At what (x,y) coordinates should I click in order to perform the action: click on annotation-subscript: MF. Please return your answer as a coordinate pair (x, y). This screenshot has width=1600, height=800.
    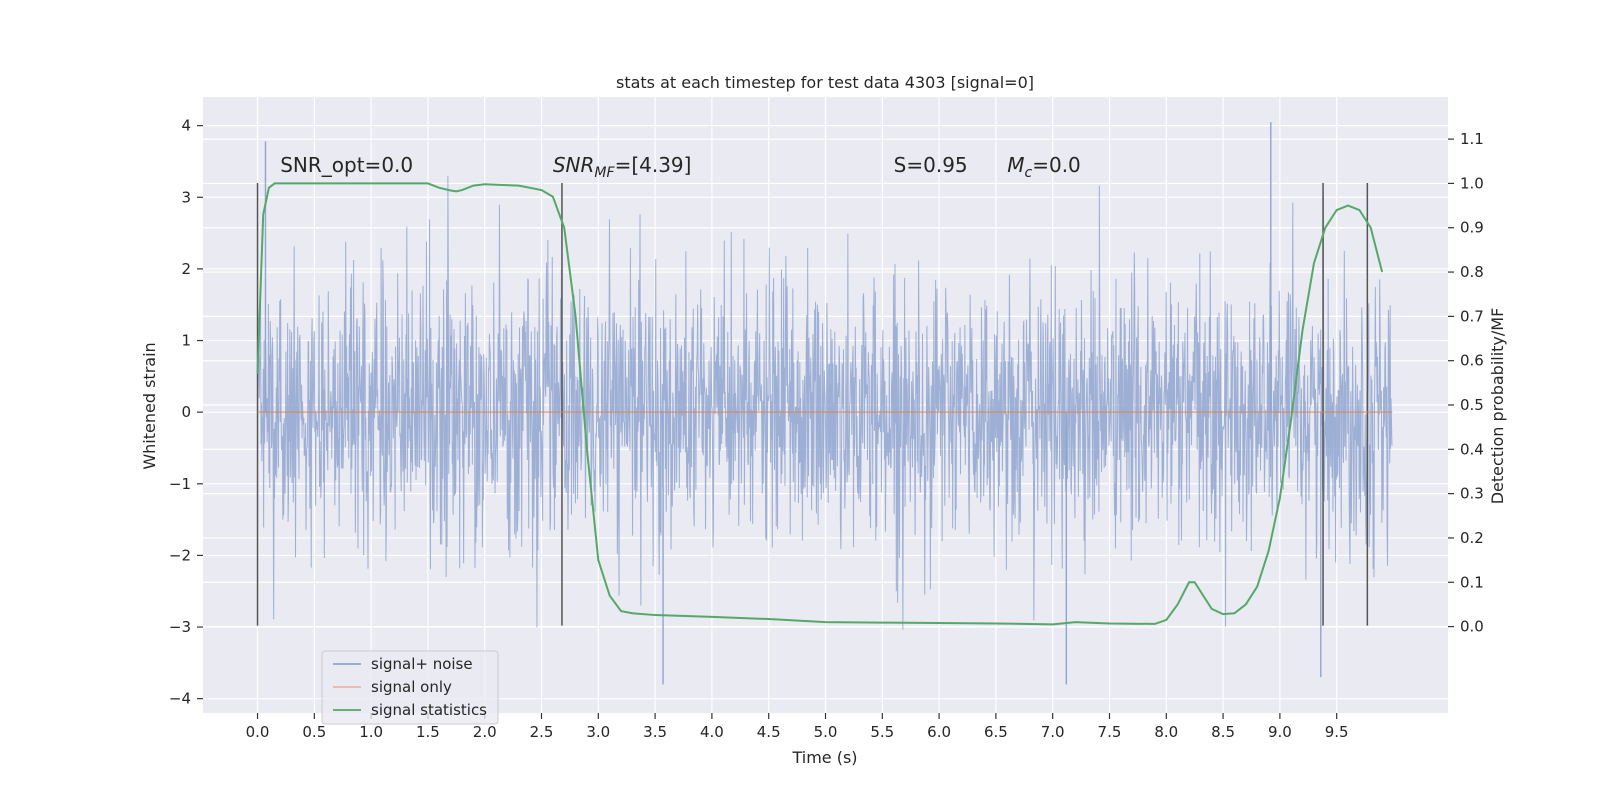
    Looking at the image, I should click on (604, 173).